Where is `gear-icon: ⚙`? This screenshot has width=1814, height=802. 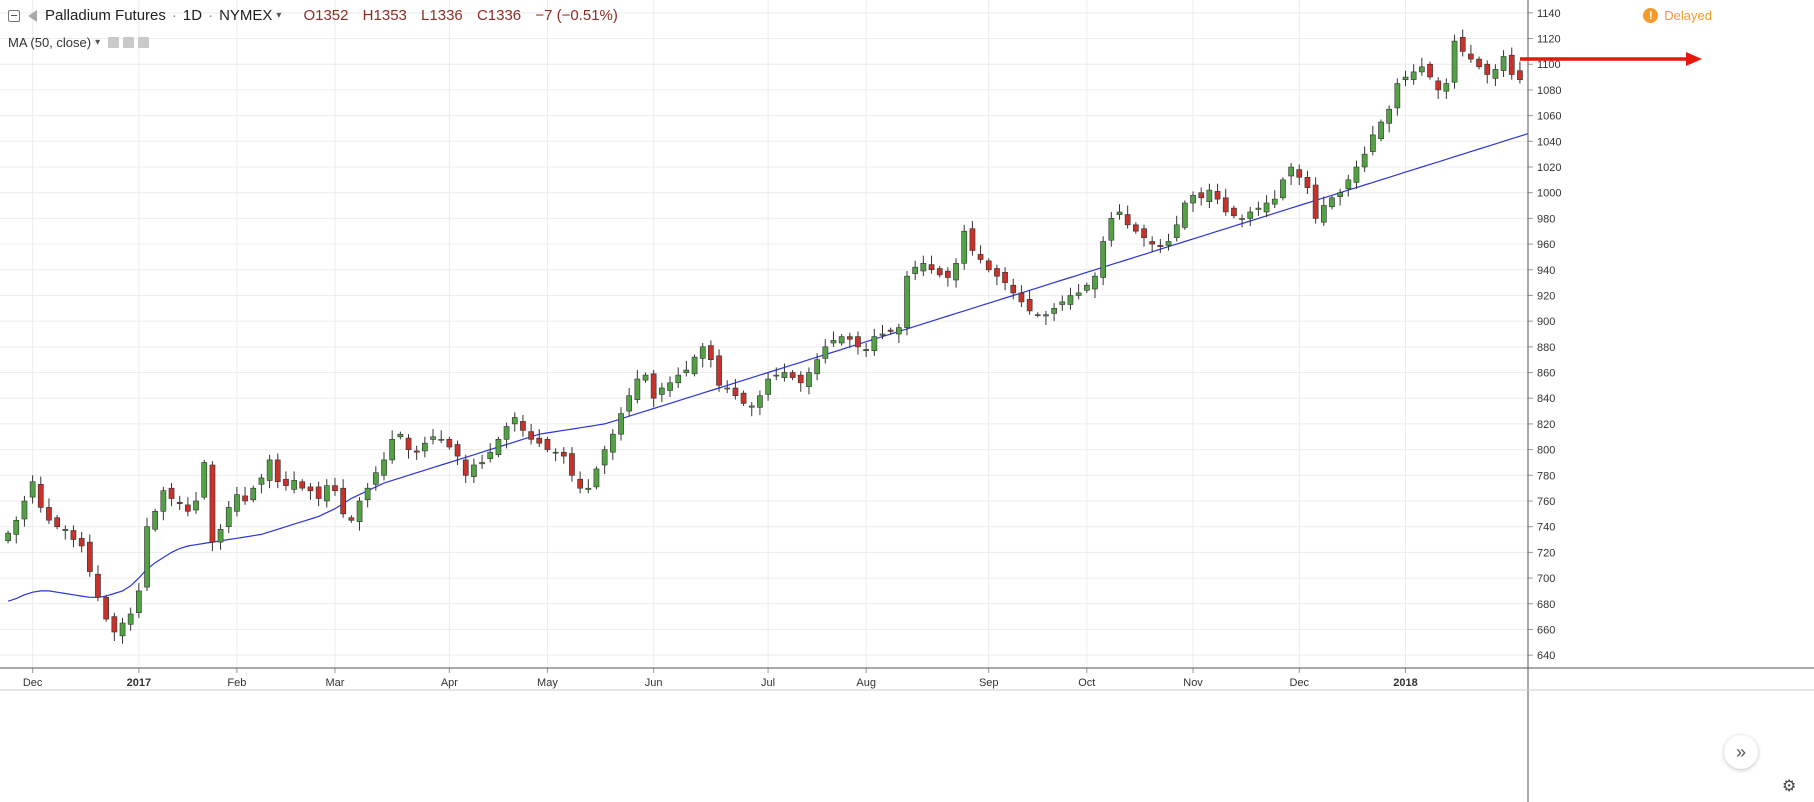 gear-icon: ⚙ is located at coordinates (1789, 786).